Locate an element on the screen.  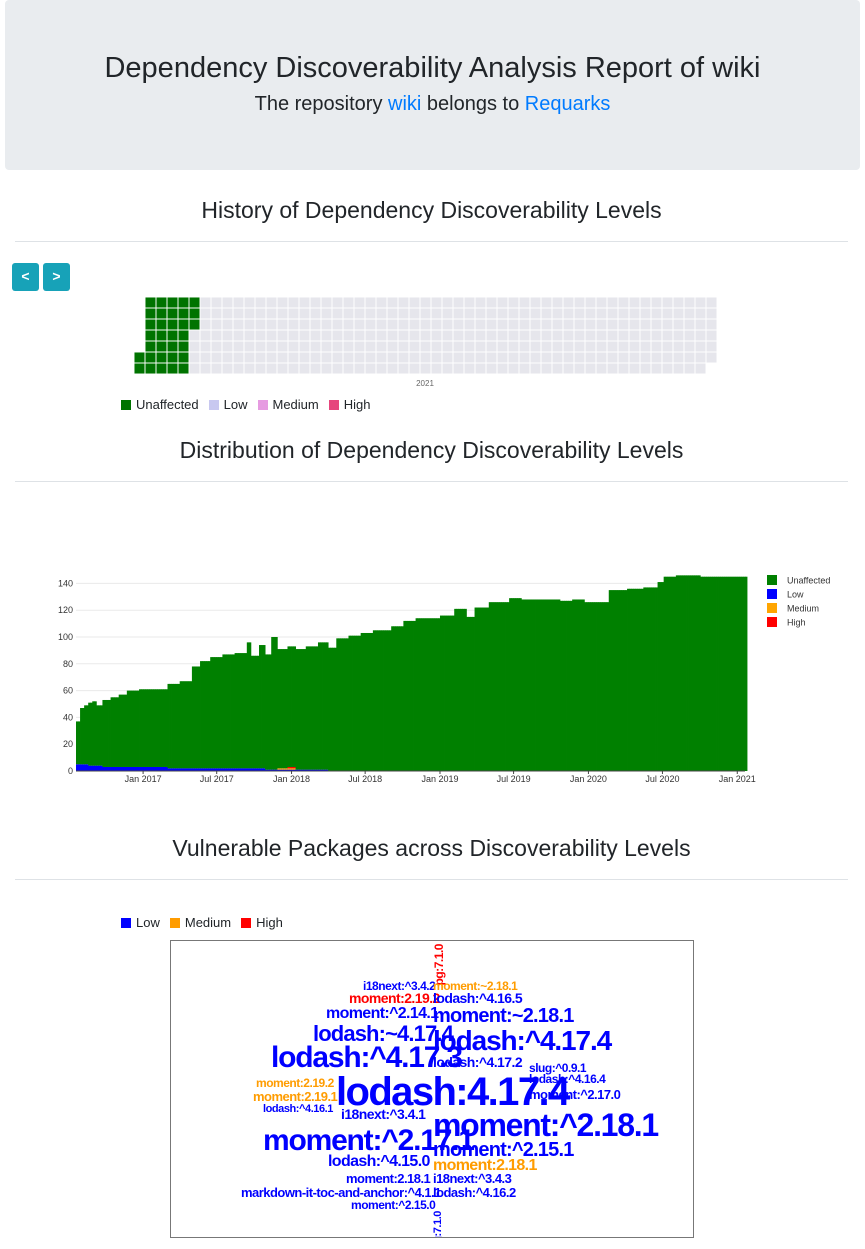
vulnerable-legend-item-medium: Medium is located at coordinates (200, 922).